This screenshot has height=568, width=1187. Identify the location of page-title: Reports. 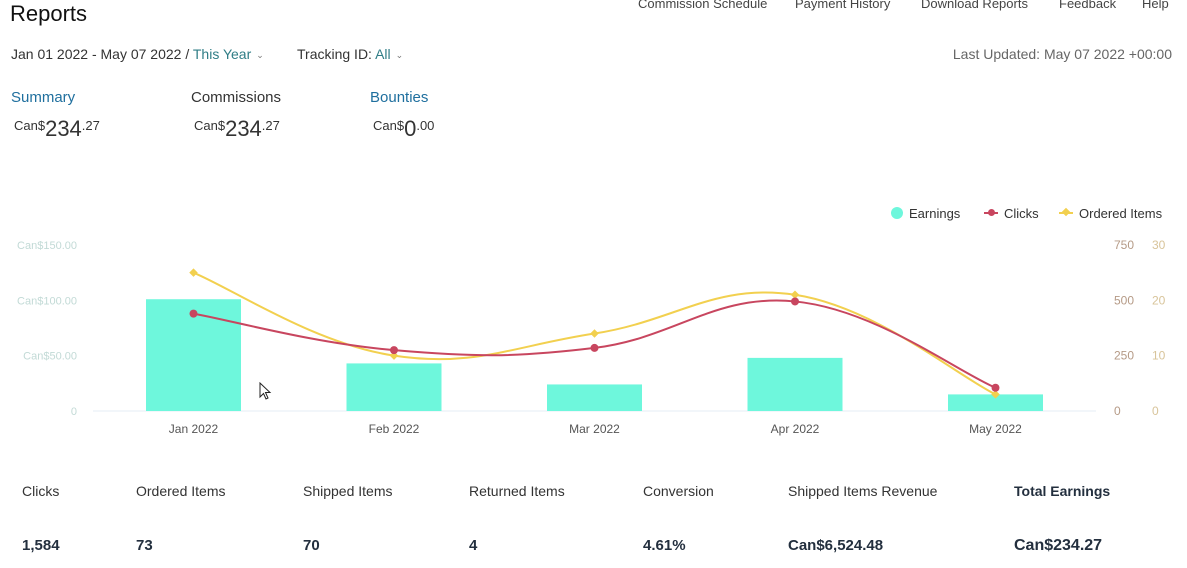
(49, 13).